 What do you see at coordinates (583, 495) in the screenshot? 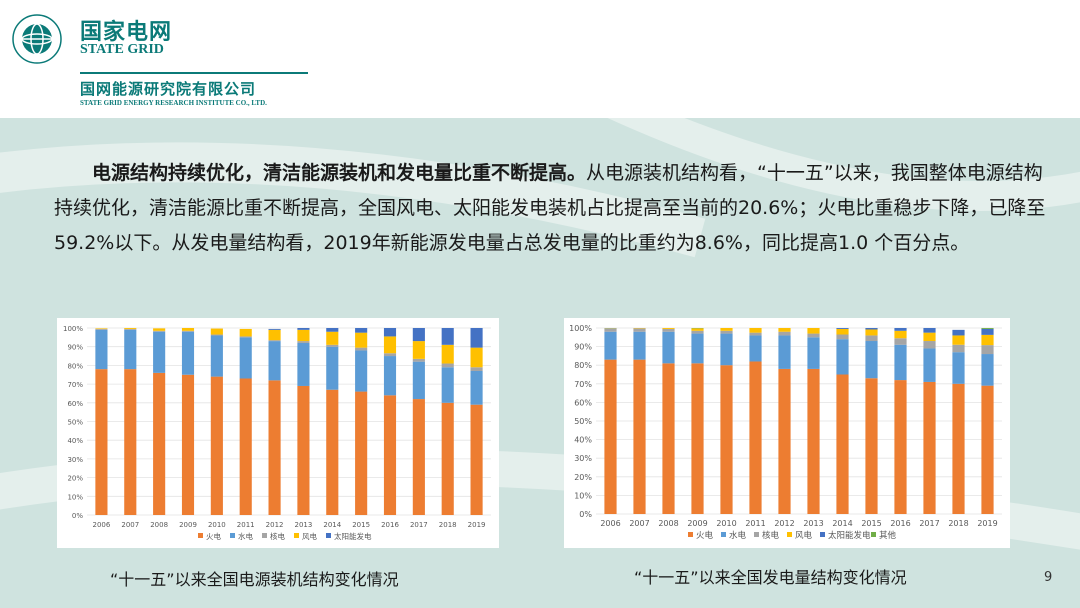
I see `y-tick-label: 10%` at bounding box center [583, 495].